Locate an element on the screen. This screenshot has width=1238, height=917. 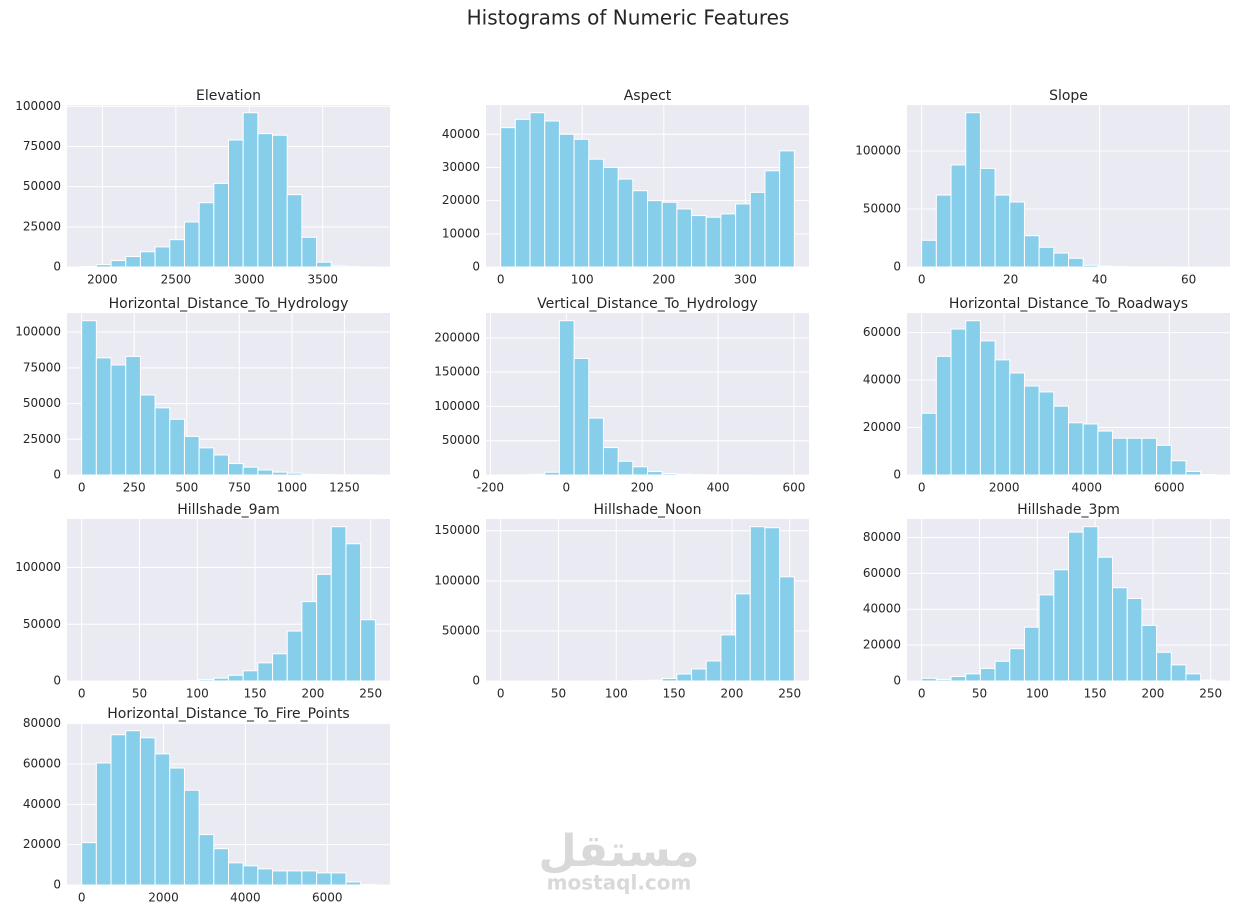
x-tick-label: 40 is located at coordinates (1099, 280).